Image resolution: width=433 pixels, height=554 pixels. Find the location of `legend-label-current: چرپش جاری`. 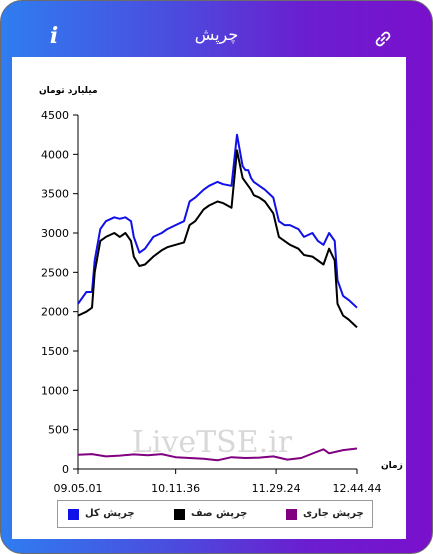

legend-label-current: چرپش جاری is located at coordinates (333, 513).